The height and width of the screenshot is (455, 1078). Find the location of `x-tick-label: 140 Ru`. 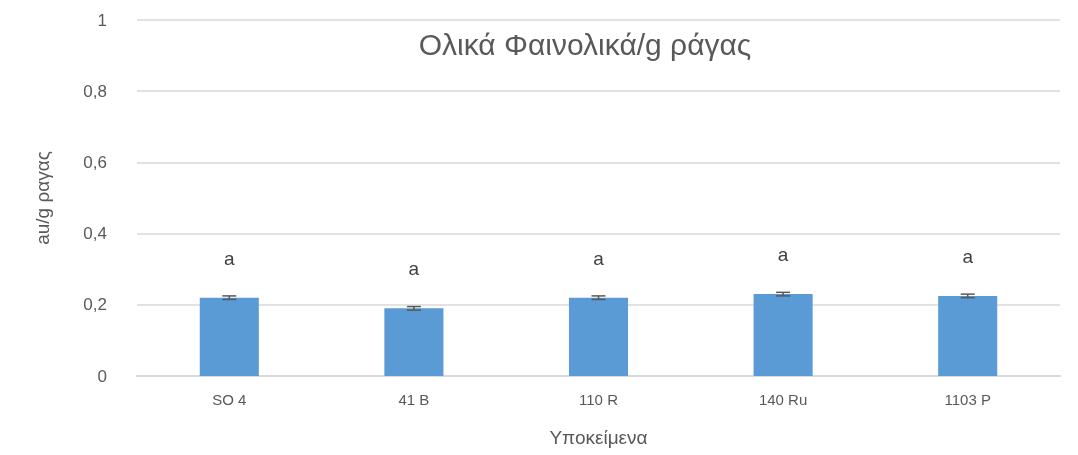

x-tick-label: 140 Ru is located at coordinates (783, 399).